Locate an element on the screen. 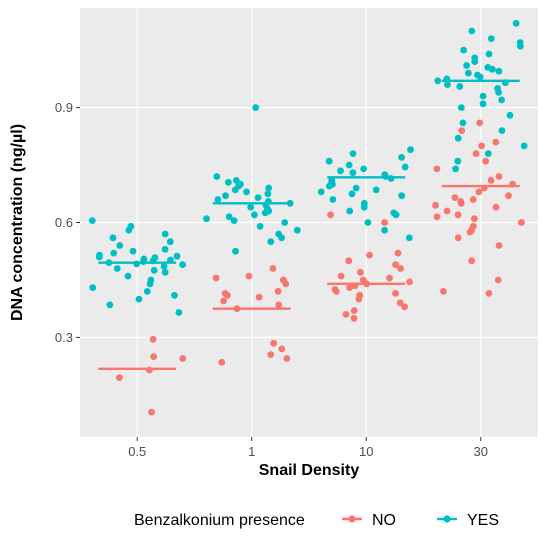  legend-key-point-no is located at coordinates (352, 519).